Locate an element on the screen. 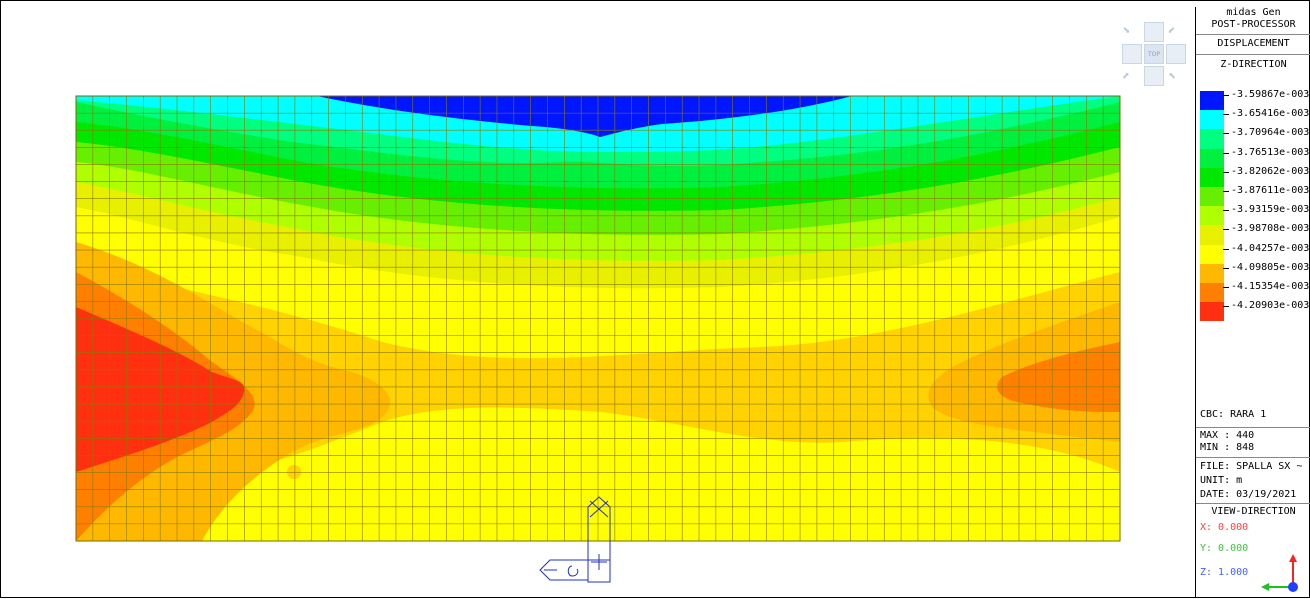 This screenshot has width=1310, height=599. view-cube-arrow-ne-icon: ⬋ is located at coordinates (1172, 30).